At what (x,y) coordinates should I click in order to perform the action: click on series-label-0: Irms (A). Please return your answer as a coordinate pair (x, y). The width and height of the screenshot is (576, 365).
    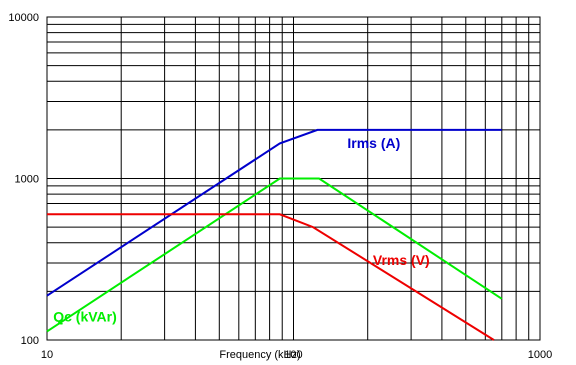
    Looking at the image, I should click on (373, 143).